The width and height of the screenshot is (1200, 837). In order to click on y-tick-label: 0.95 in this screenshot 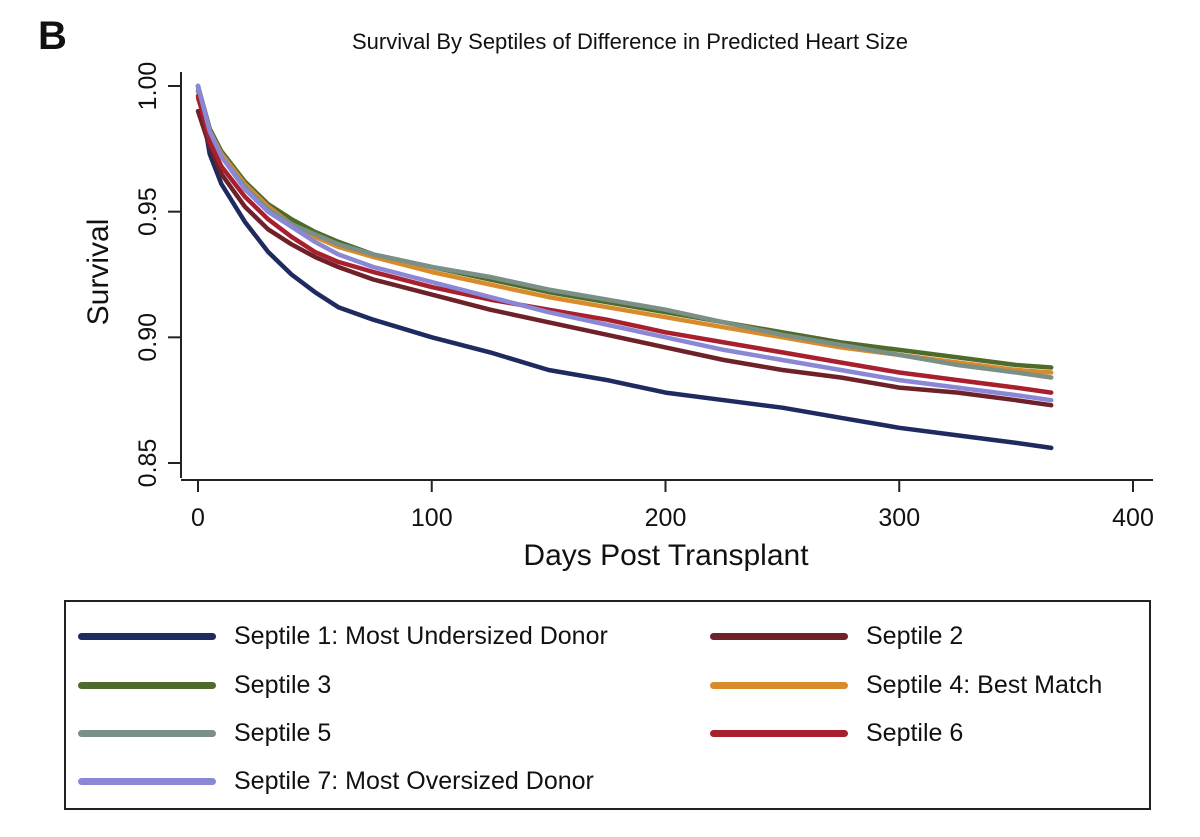, I will do `click(148, 211)`.